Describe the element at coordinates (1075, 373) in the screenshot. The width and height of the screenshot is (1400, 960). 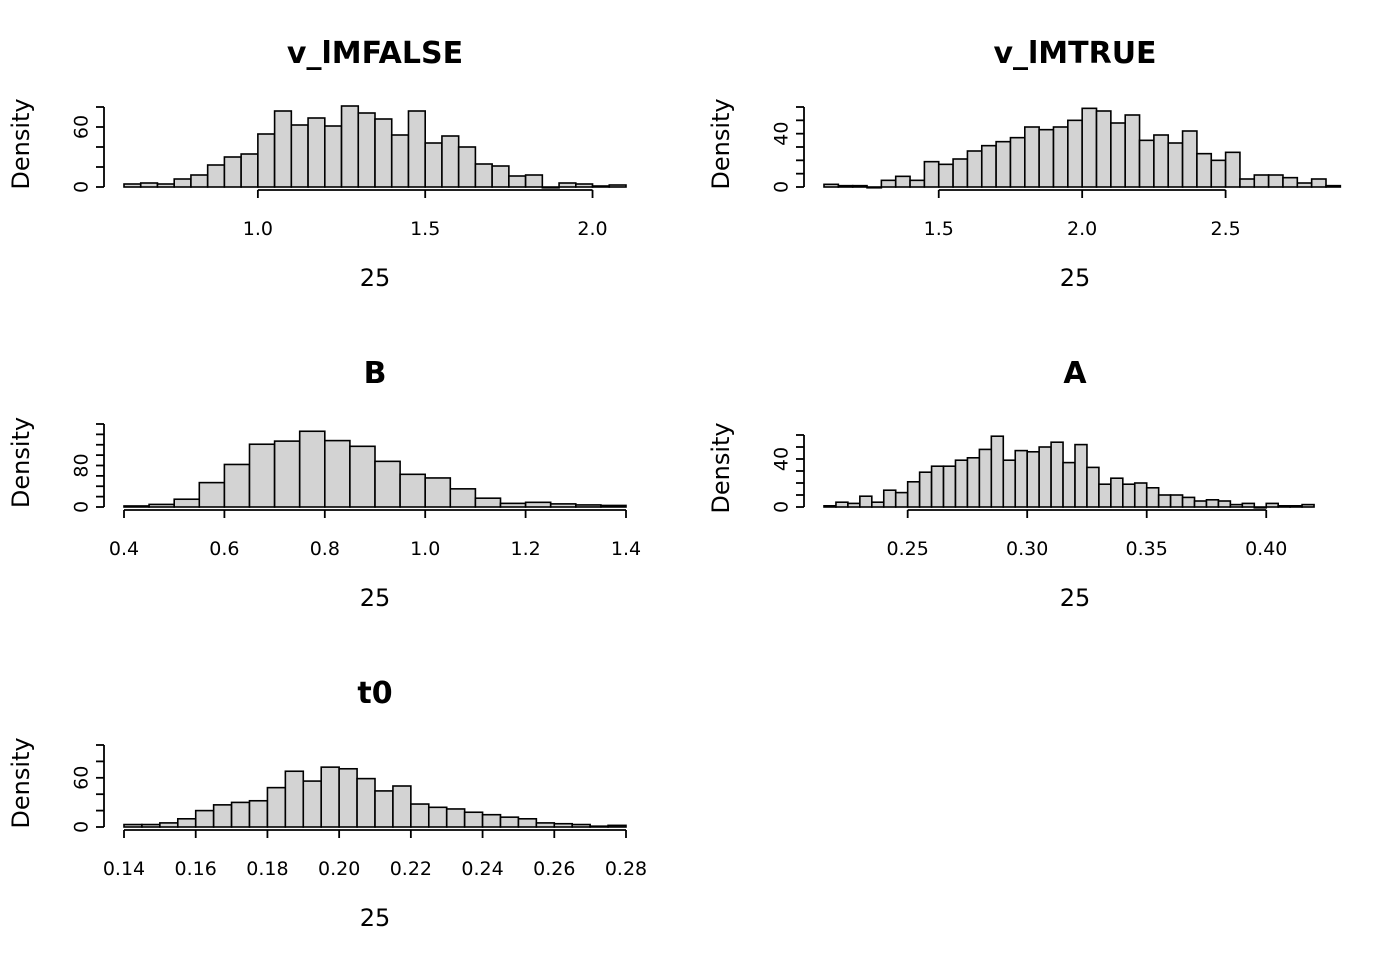
I see `panel-title: A` at that location.